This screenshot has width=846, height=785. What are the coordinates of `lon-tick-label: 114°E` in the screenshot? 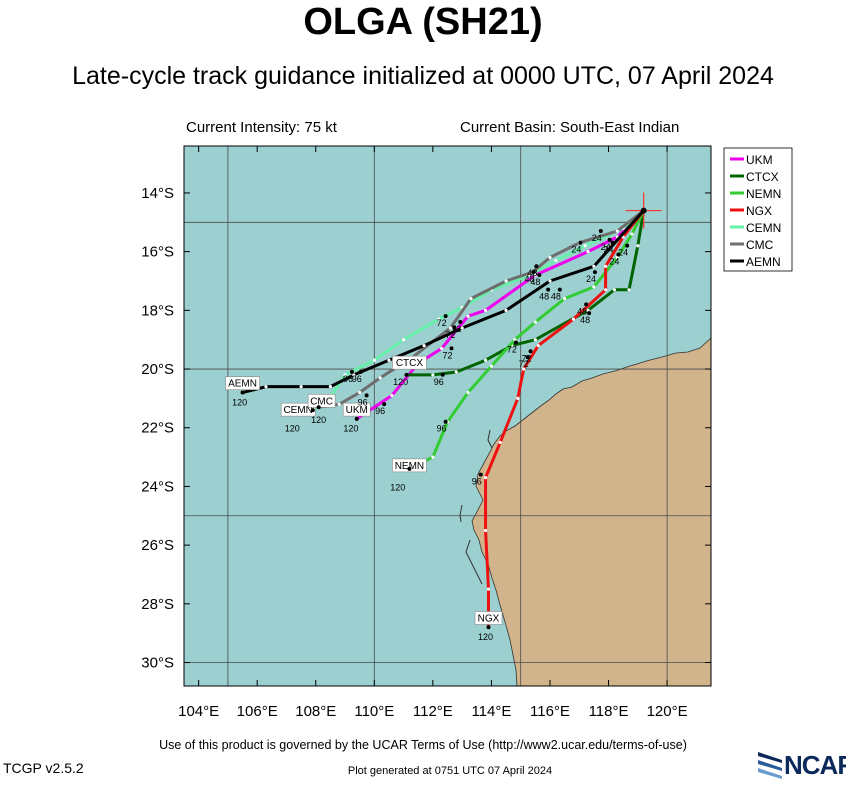 It's located at (491, 711).